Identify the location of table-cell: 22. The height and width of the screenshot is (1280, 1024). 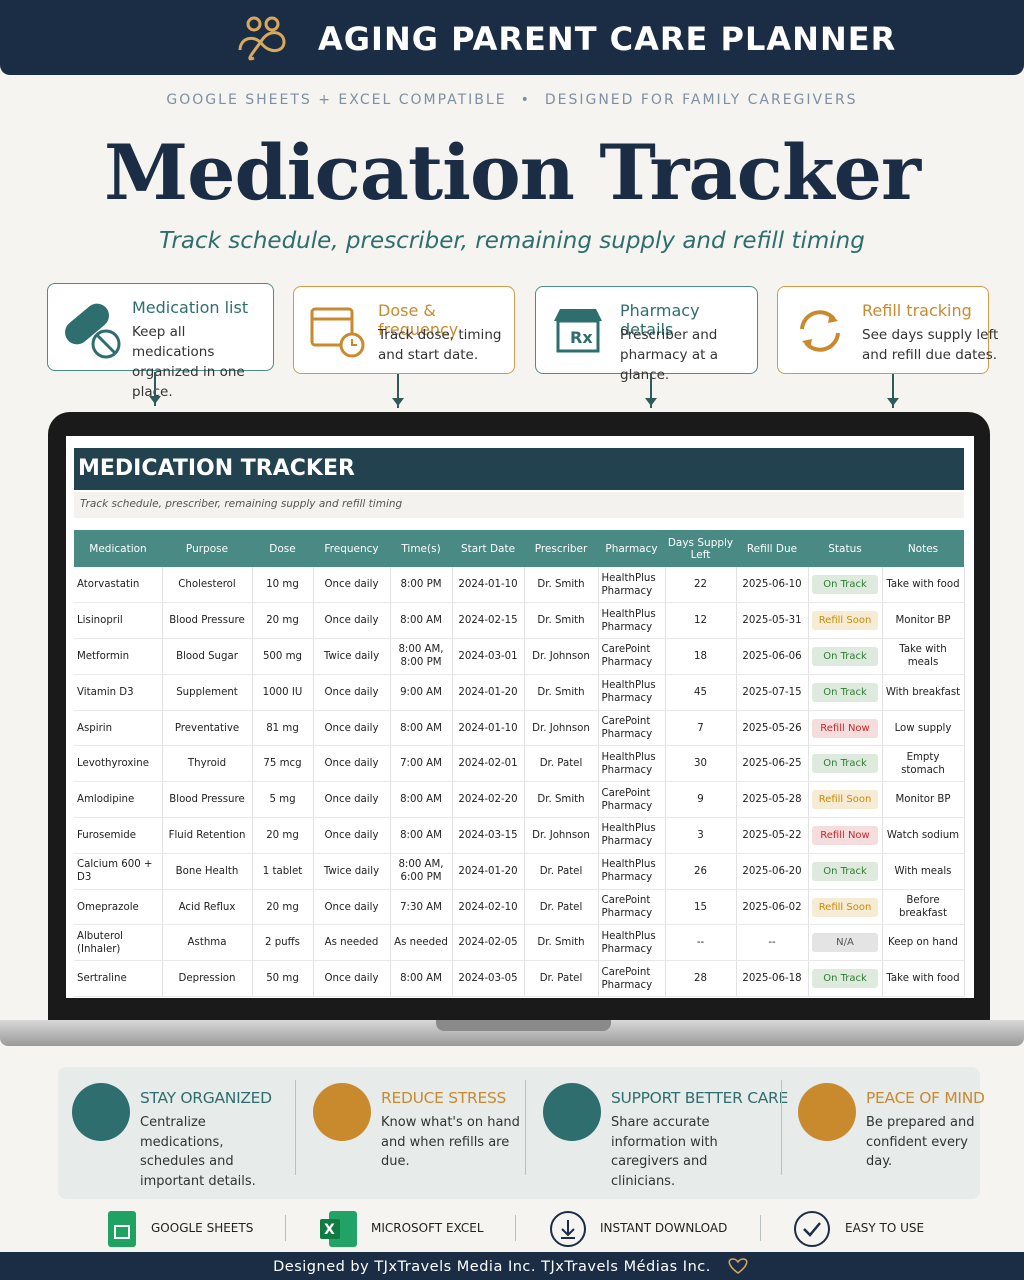
(701, 585).